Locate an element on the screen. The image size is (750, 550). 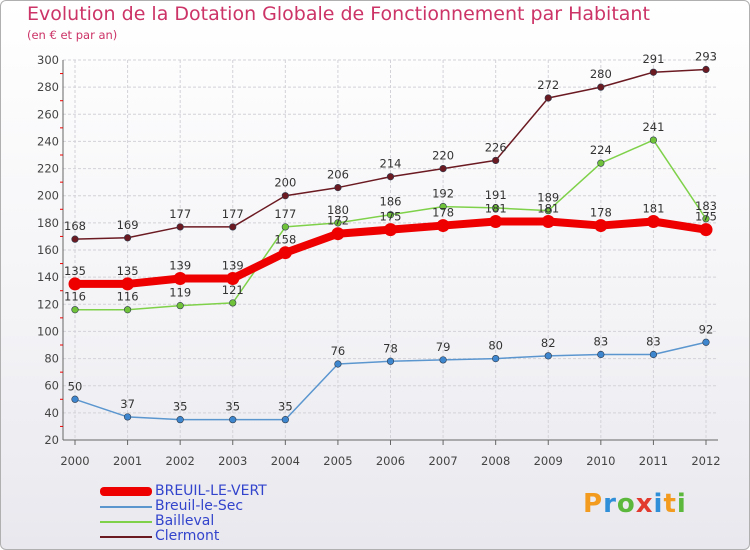
data-label: 50 is located at coordinates (75, 386).